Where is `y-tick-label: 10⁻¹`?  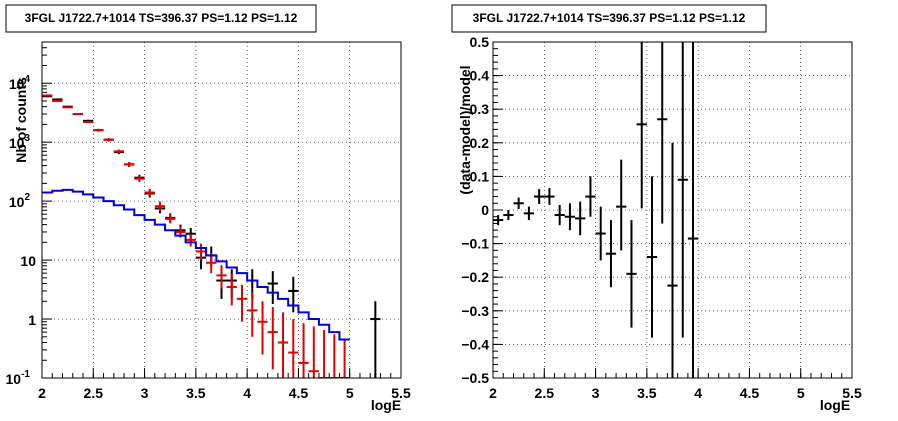 y-tick-label: 10⁻¹ is located at coordinates (18, 378).